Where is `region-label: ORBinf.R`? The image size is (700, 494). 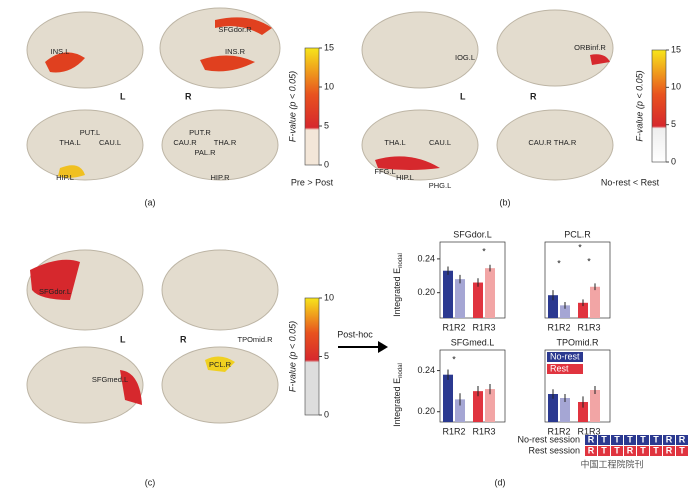
region-label: ORBinf.R is located at coordinates (590, 47).